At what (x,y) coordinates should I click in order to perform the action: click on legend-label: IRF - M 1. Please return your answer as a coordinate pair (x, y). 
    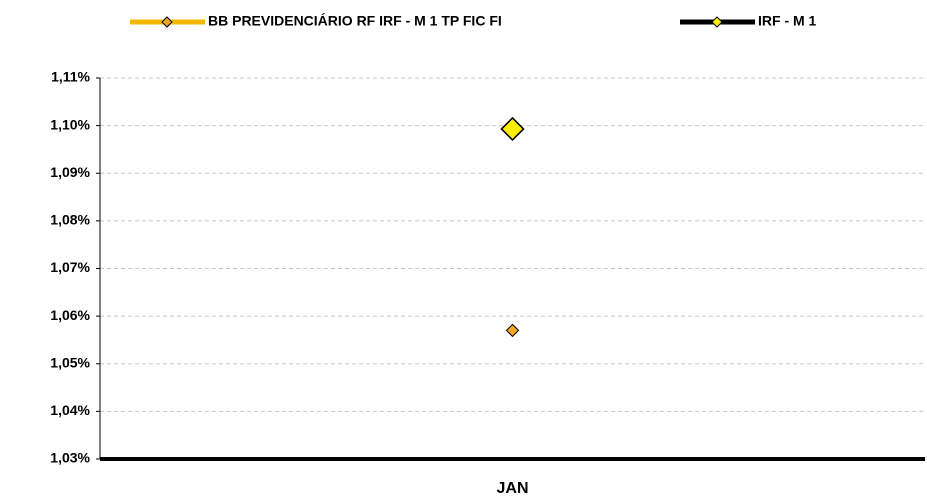
    Looking at the image, I should click on (787, 21).